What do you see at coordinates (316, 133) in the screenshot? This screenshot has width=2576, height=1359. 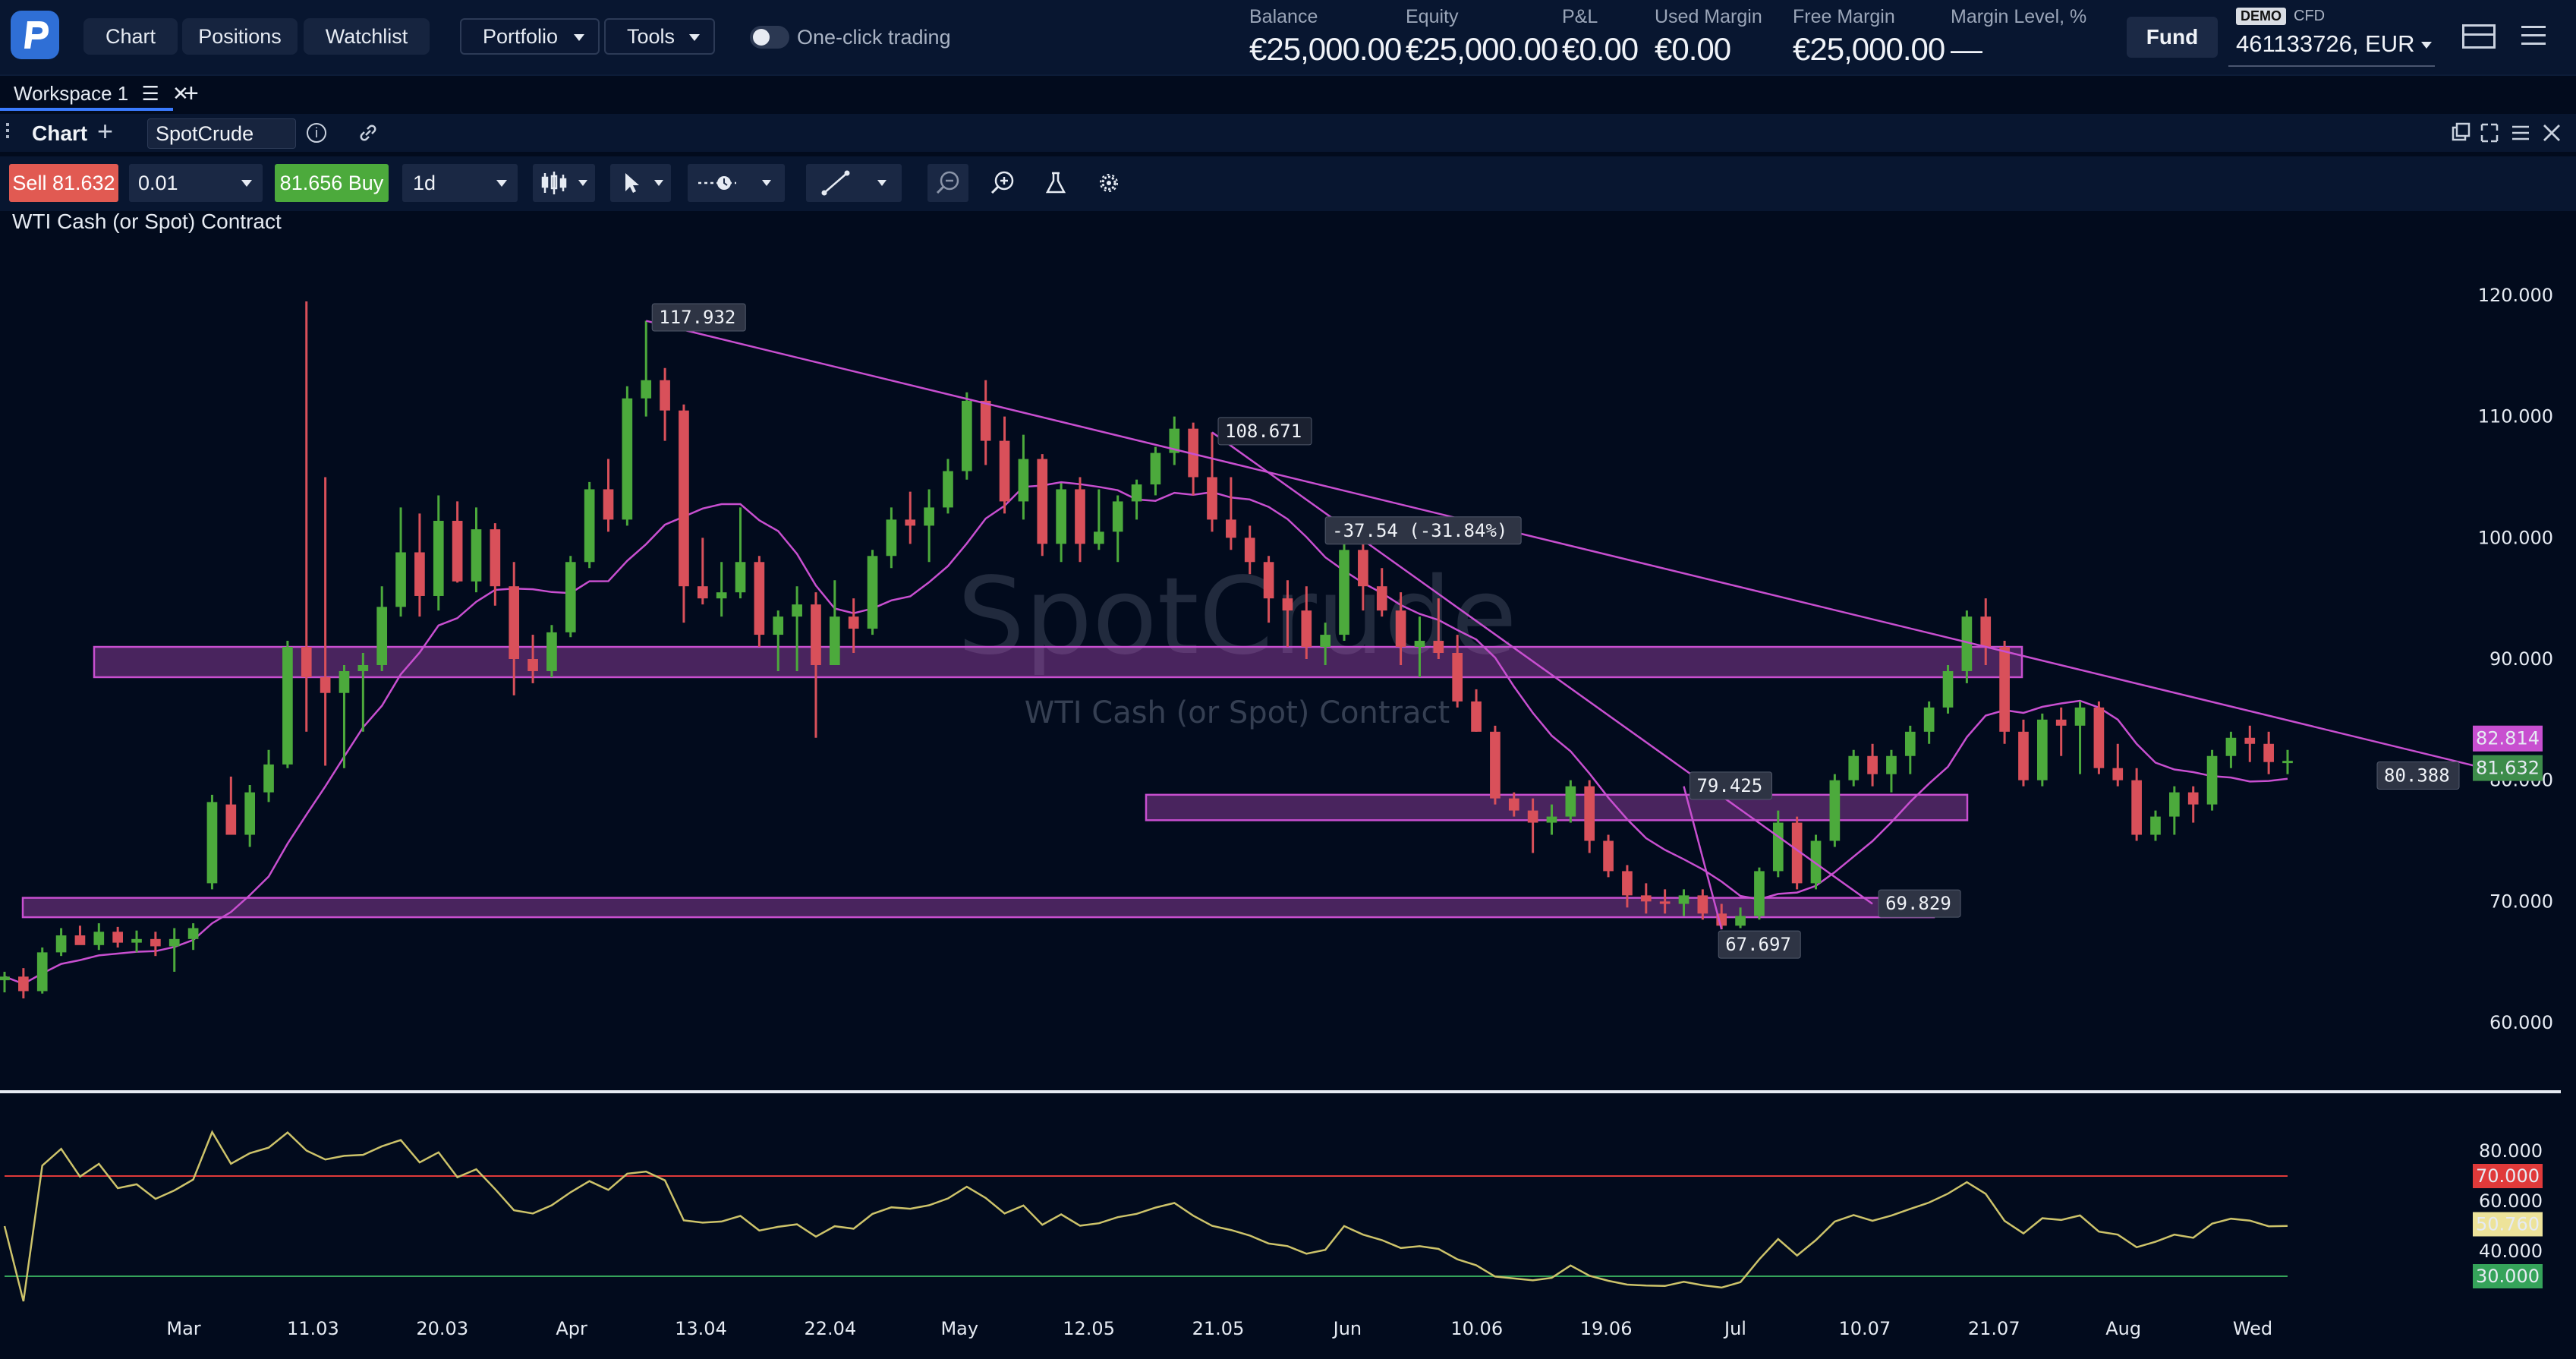 I see `info-icon: i` at bounding box center [316, 133].